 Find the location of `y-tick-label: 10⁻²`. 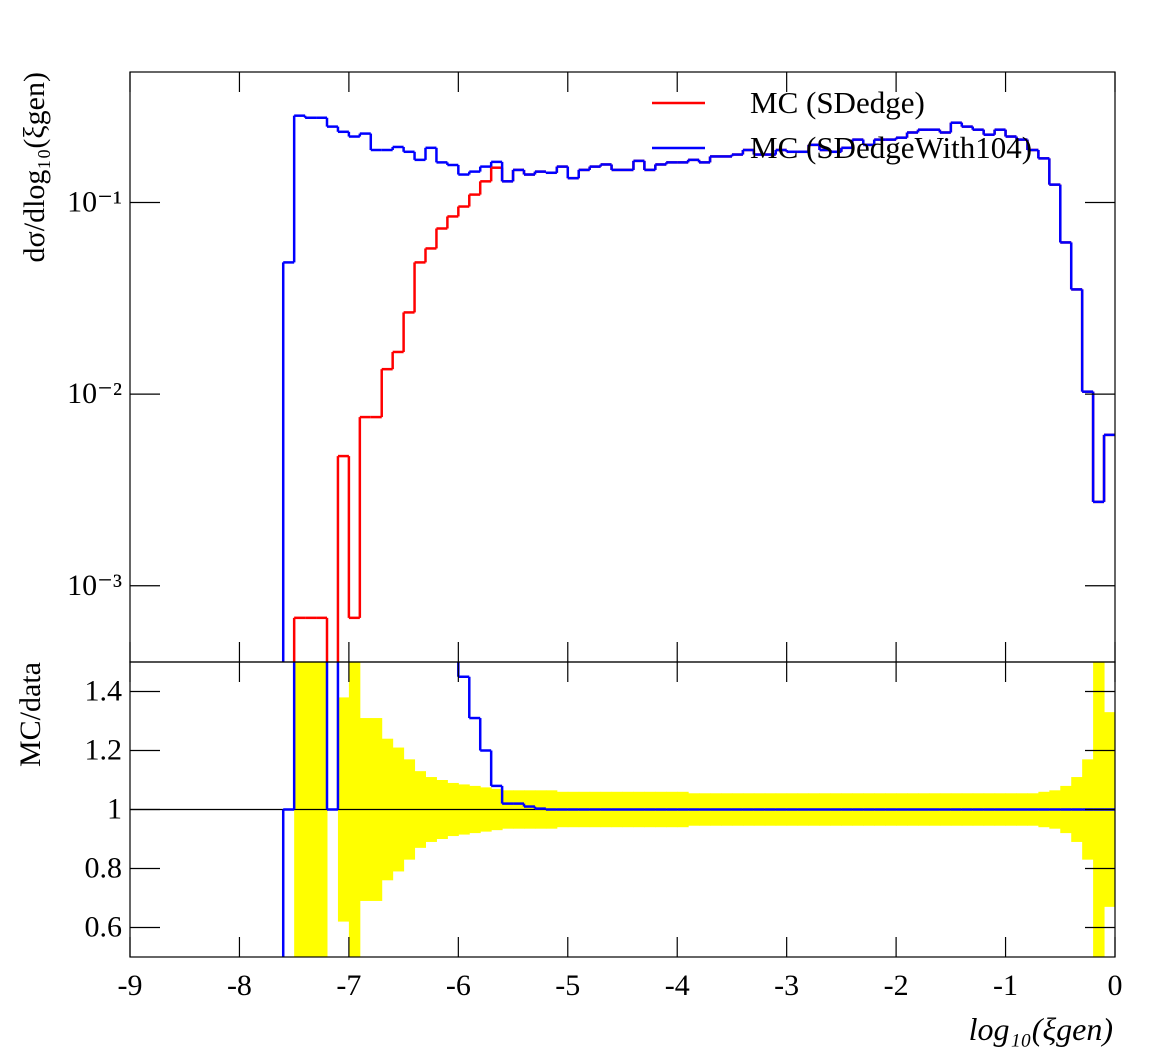

y-tick-label: 10⁻² is located at coordinates (94, 393).